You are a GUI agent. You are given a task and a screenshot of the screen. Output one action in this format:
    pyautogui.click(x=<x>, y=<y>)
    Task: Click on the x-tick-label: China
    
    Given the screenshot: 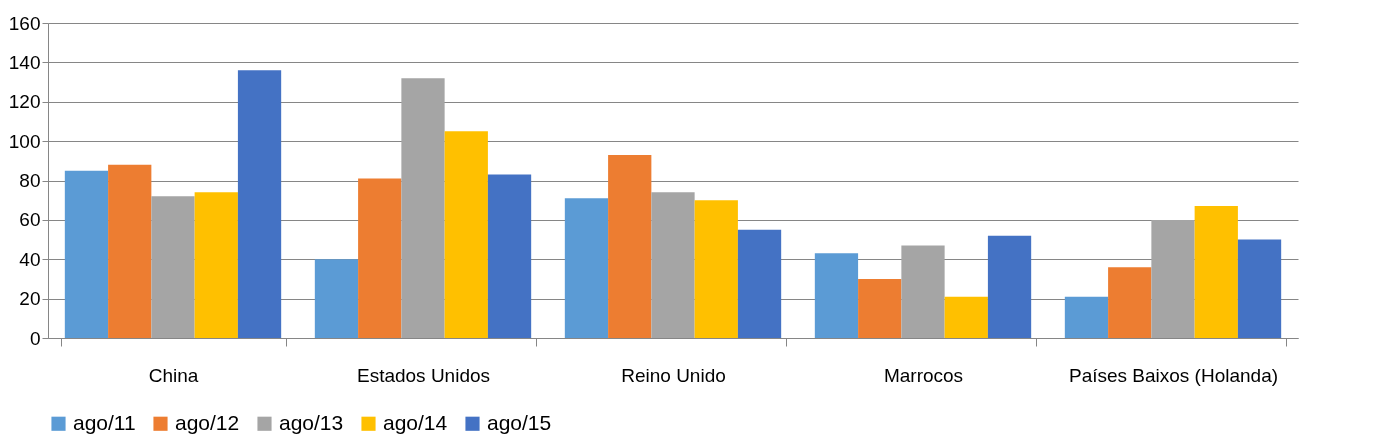 What is the action you would take?
    pyautogui.click(x=173, y=375)
    